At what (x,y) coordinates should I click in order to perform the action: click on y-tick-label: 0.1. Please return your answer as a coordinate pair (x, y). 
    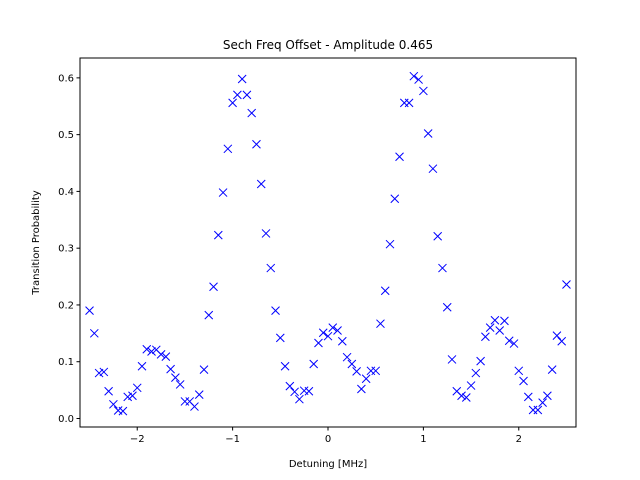
    Looking at the image, I should click on (66, 362).